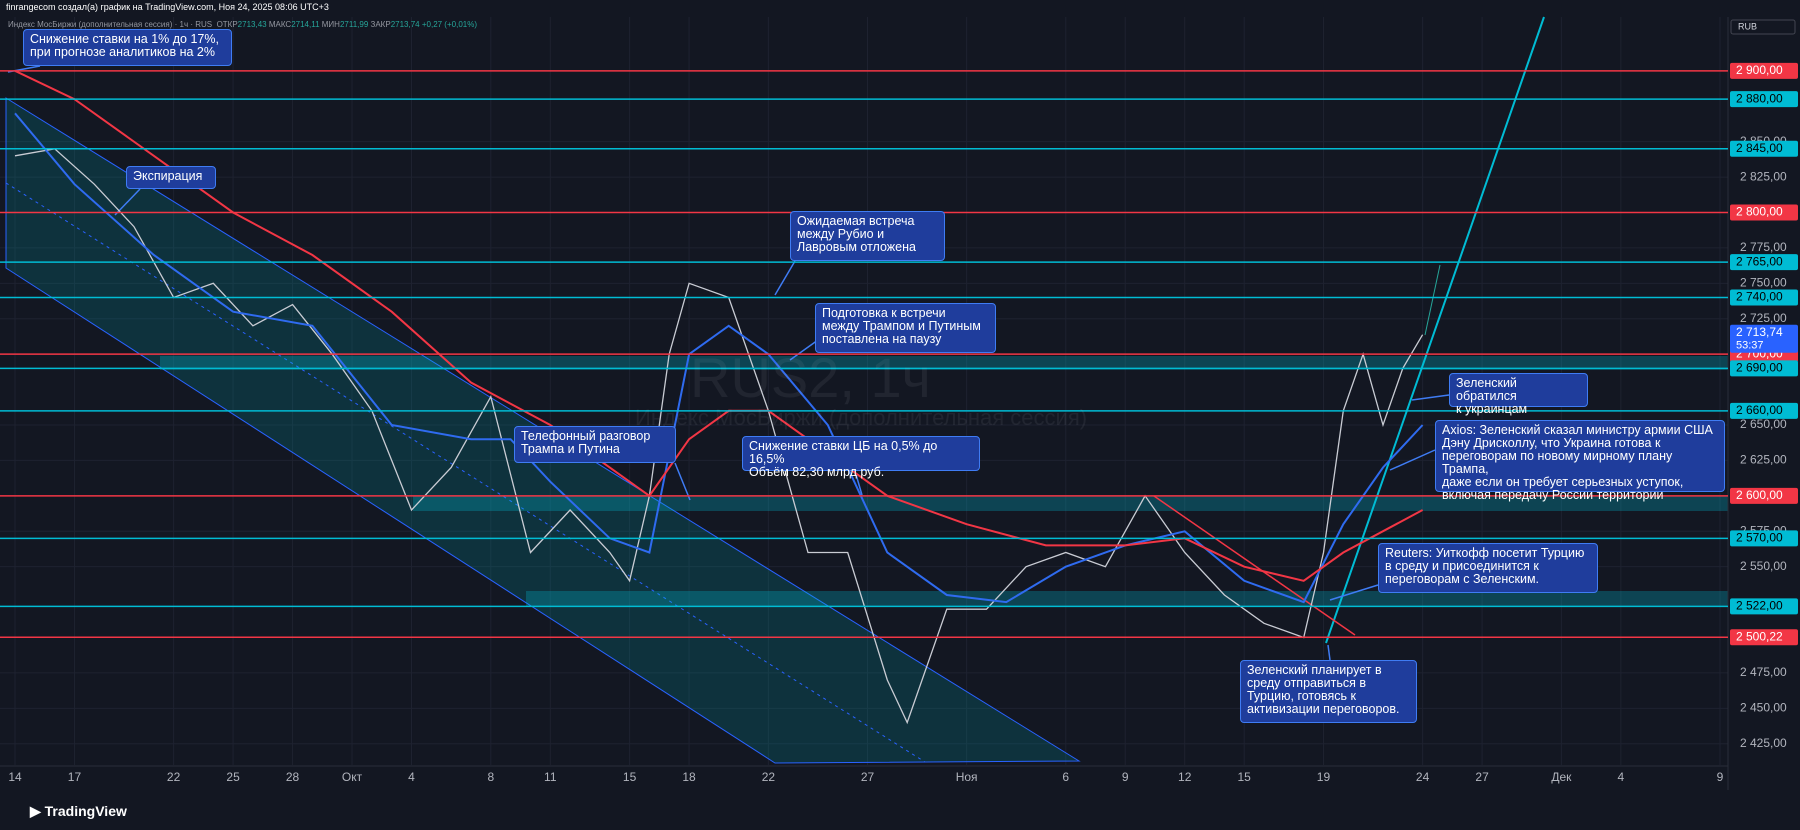 This screenshot has height=830, width=1800. Describe the element at coordinates (967, 777) in the screenshot. I see `x-tick-label: Ноя` at that location.